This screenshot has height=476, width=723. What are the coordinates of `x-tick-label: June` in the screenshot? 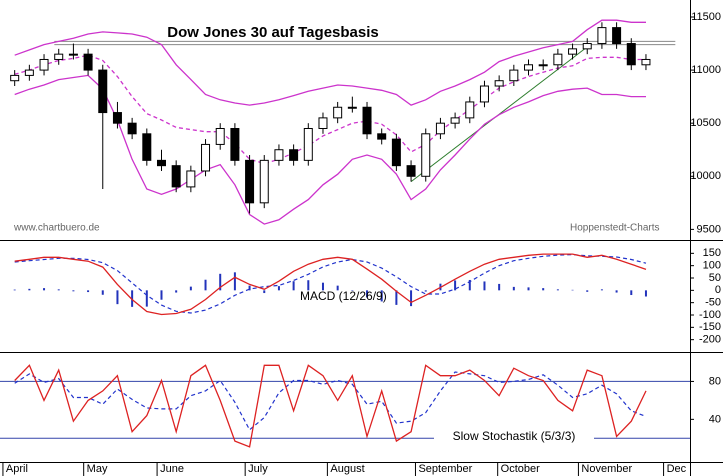 It's located at (172, 469).